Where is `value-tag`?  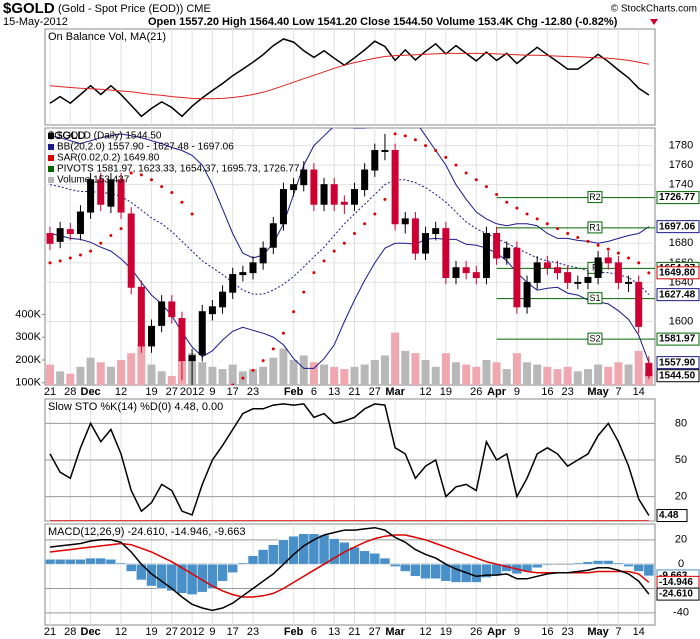
value-tag is located at coordinates (678, 295).